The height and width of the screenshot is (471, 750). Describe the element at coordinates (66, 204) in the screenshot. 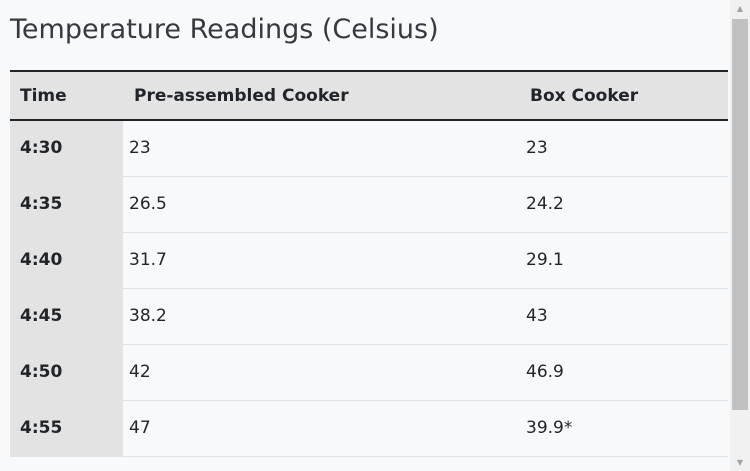

I see `cell-time: 4:35` at that location.